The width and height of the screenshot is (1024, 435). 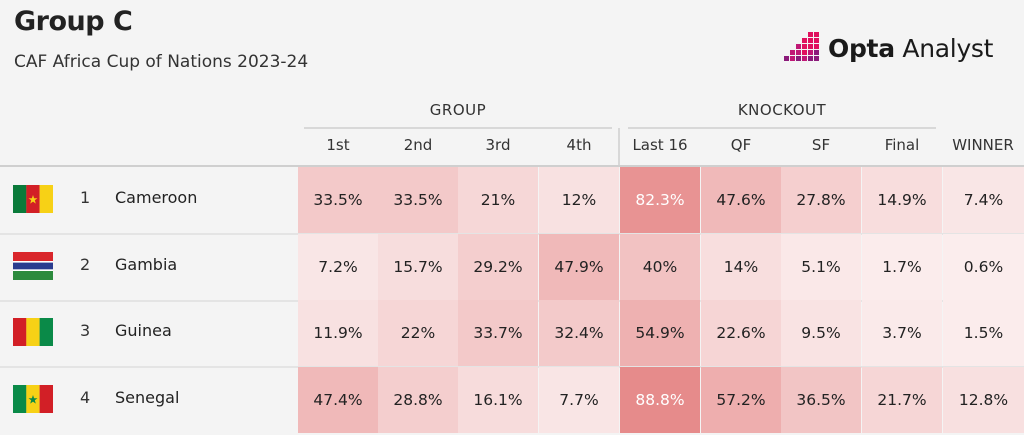 I want to click on probability-cell: 14%, so click(x=741, y=267).